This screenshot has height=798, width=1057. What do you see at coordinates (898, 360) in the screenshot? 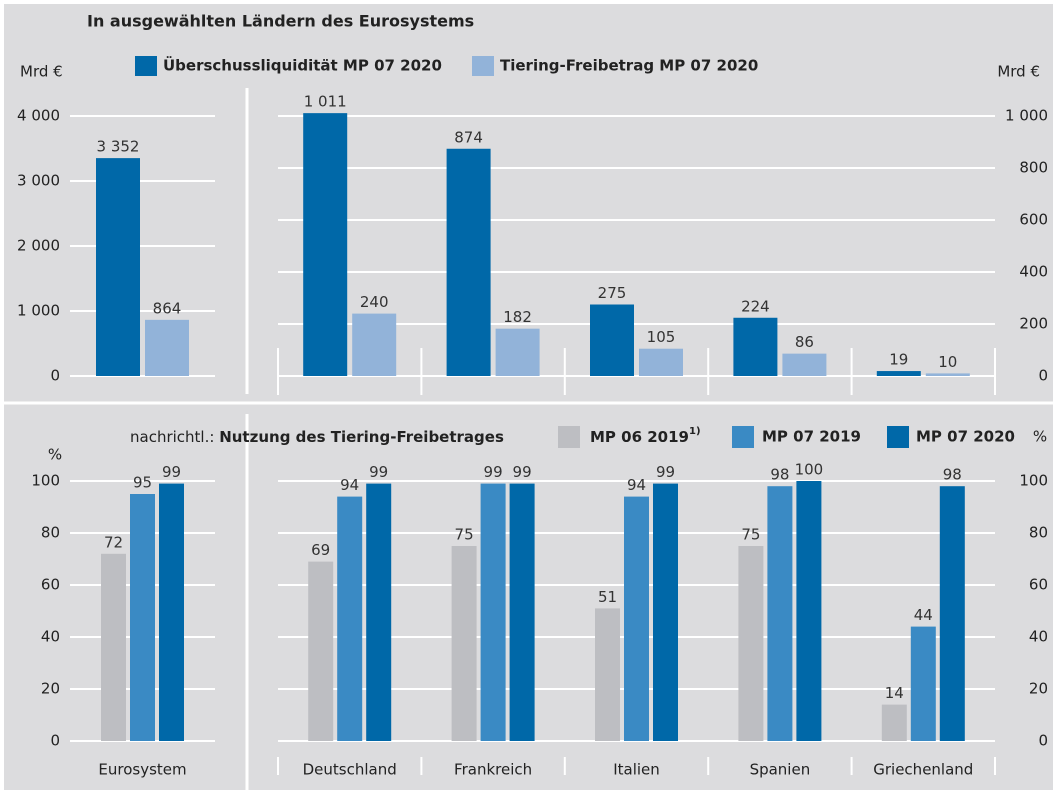
I see `value-label: 19` at bounding box center [898, 360].